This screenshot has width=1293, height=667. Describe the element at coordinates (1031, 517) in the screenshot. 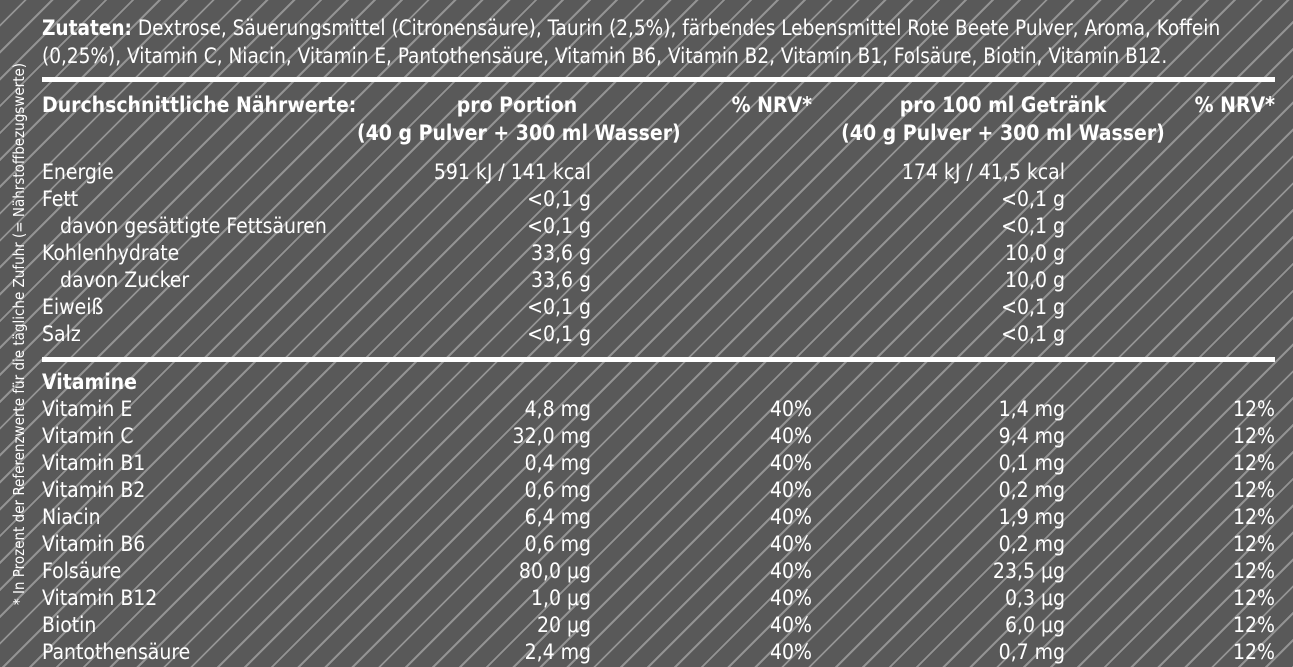

I see `vitamin-per-100ml: 1,9 mg` at that location.